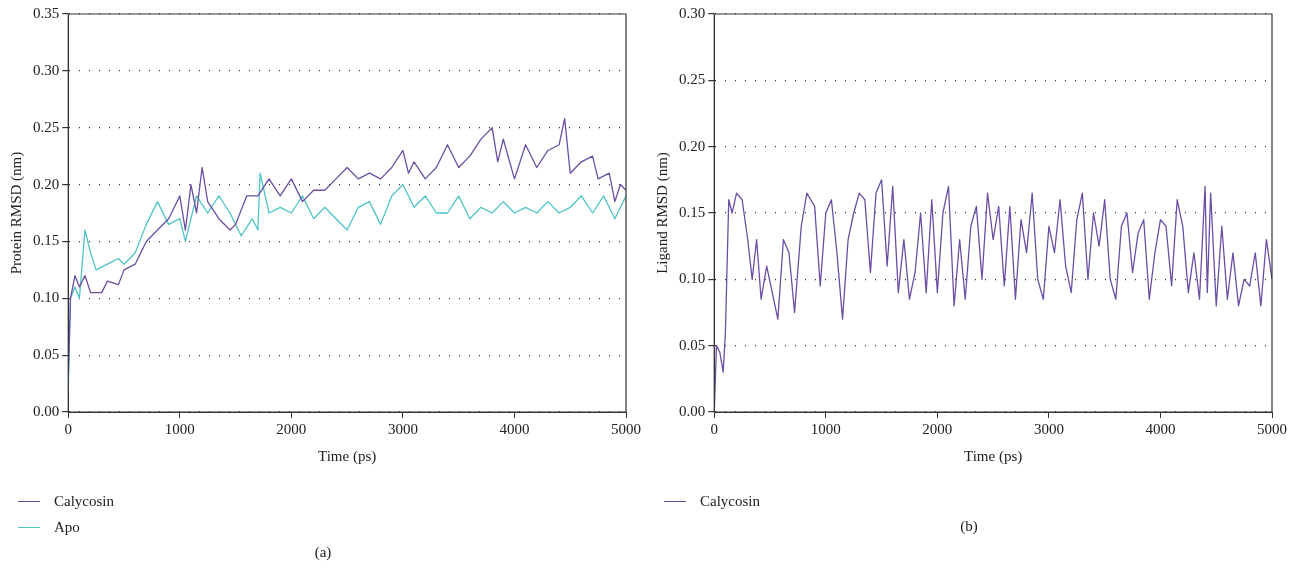  I want to click on text: (b), so click(969, 526).